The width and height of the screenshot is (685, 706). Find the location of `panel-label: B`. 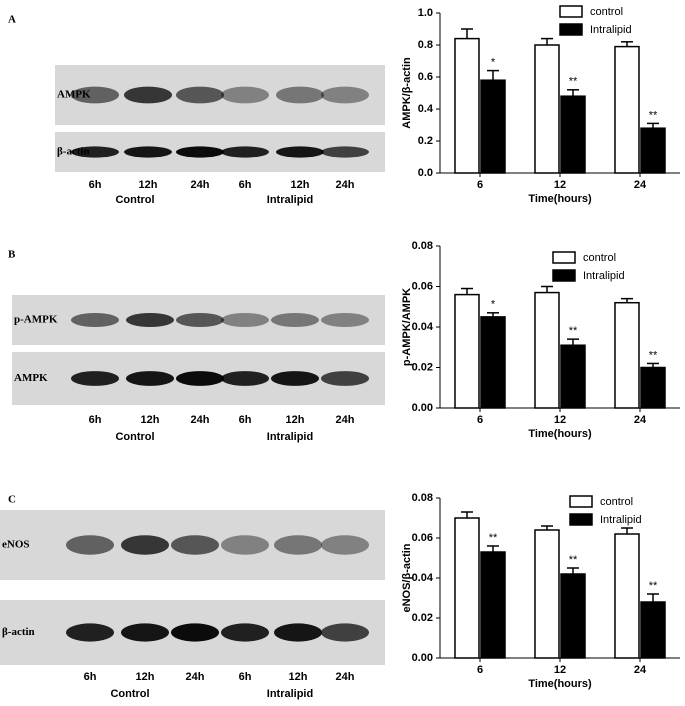

panel-label: B is located at coordinates (12, 255).